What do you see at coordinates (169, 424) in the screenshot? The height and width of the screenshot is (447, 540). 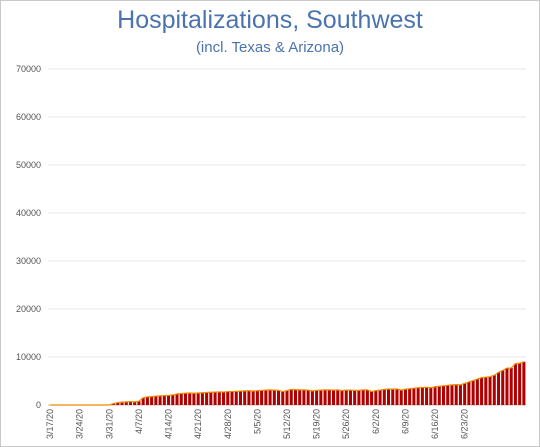 I see `x-tick-label: 4/14/20` at bounding box center [169, 424].